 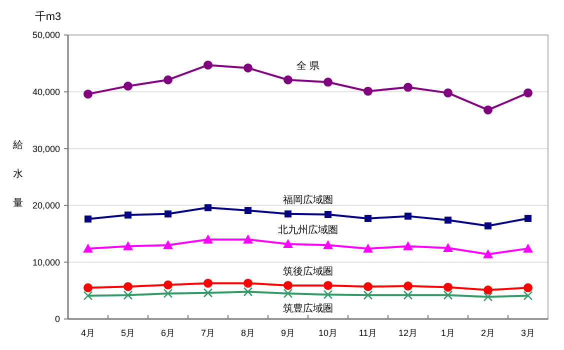 What do you see at coordinates (57, 319) in the screenshot?
I see `y-tick-label: 0` at bounding box center [57, 319].